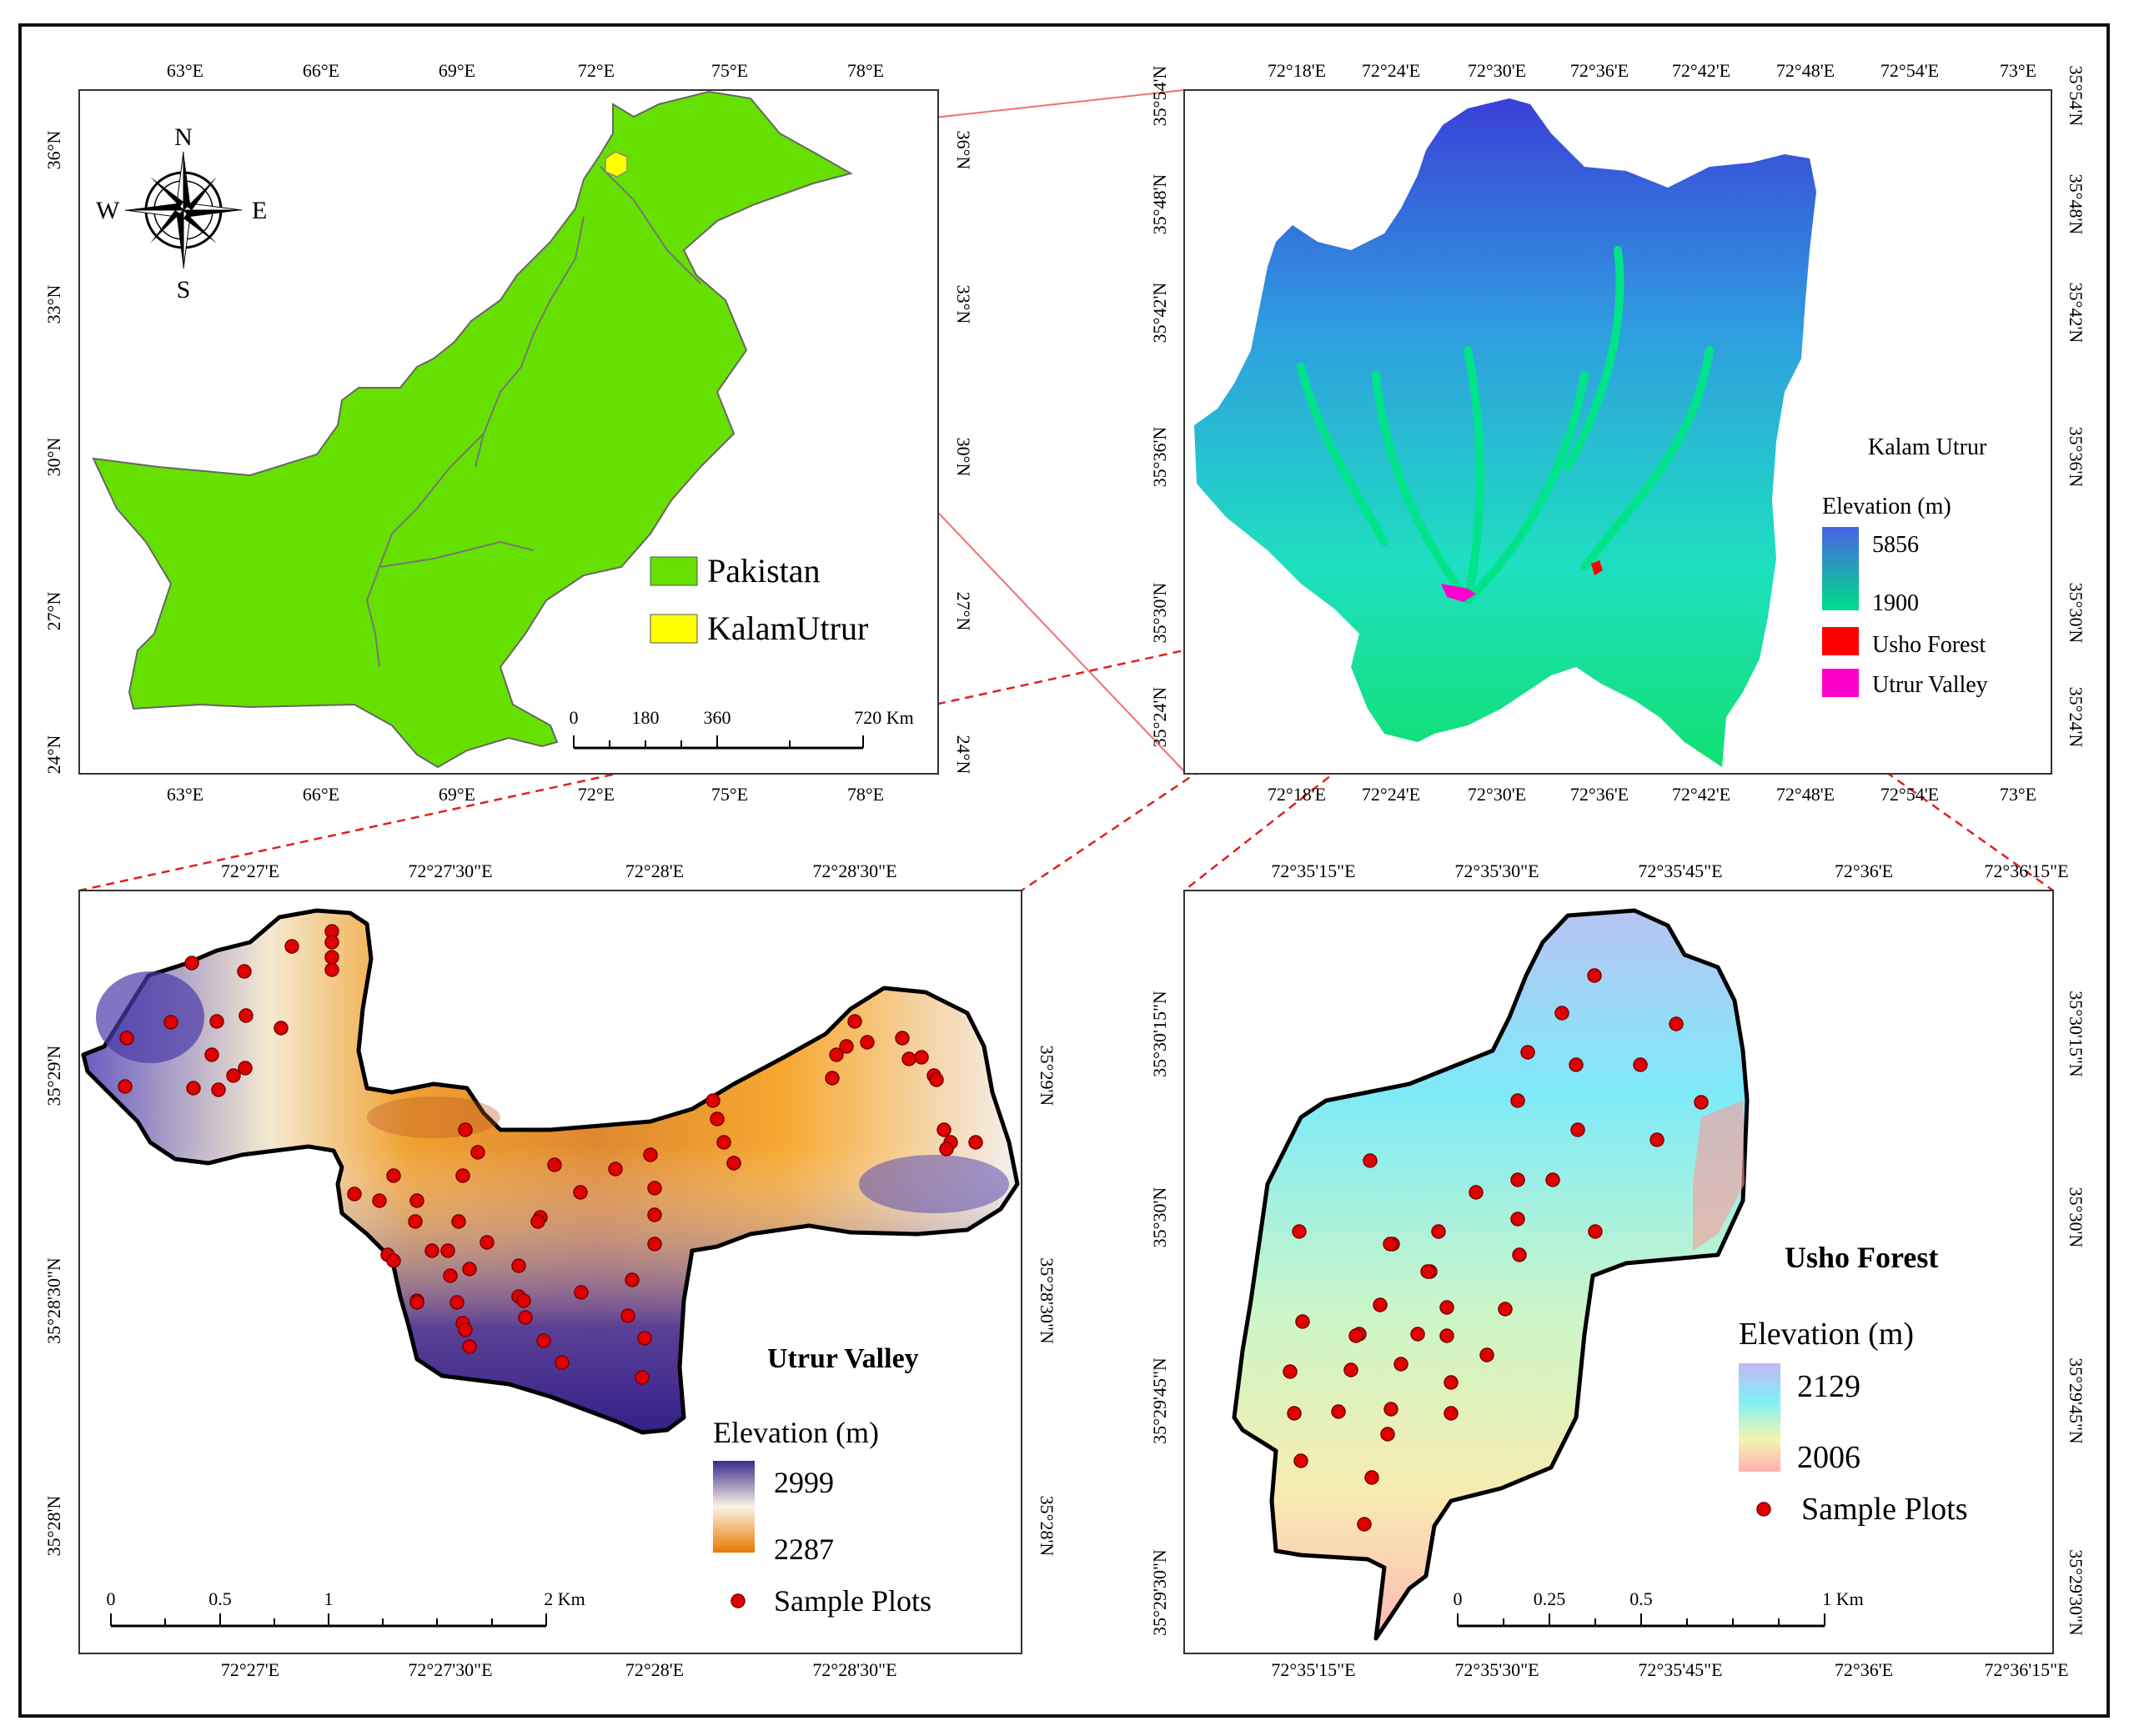  Describe the element at coordinates (1391, 795) in the screenshot. I see `kal-bottom-tick-1: 72°24'E` at that location.